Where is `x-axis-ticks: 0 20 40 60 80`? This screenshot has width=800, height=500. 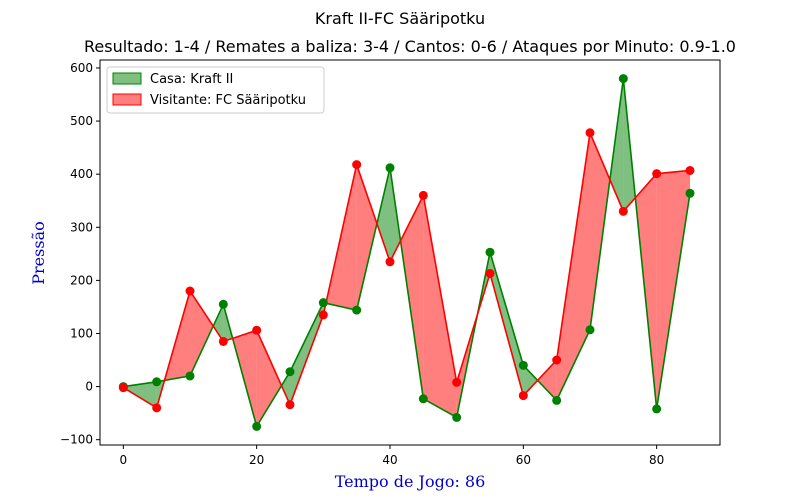 x-axis-ticks: 0 20 40 60 80 is located at coordinates (392, 456).